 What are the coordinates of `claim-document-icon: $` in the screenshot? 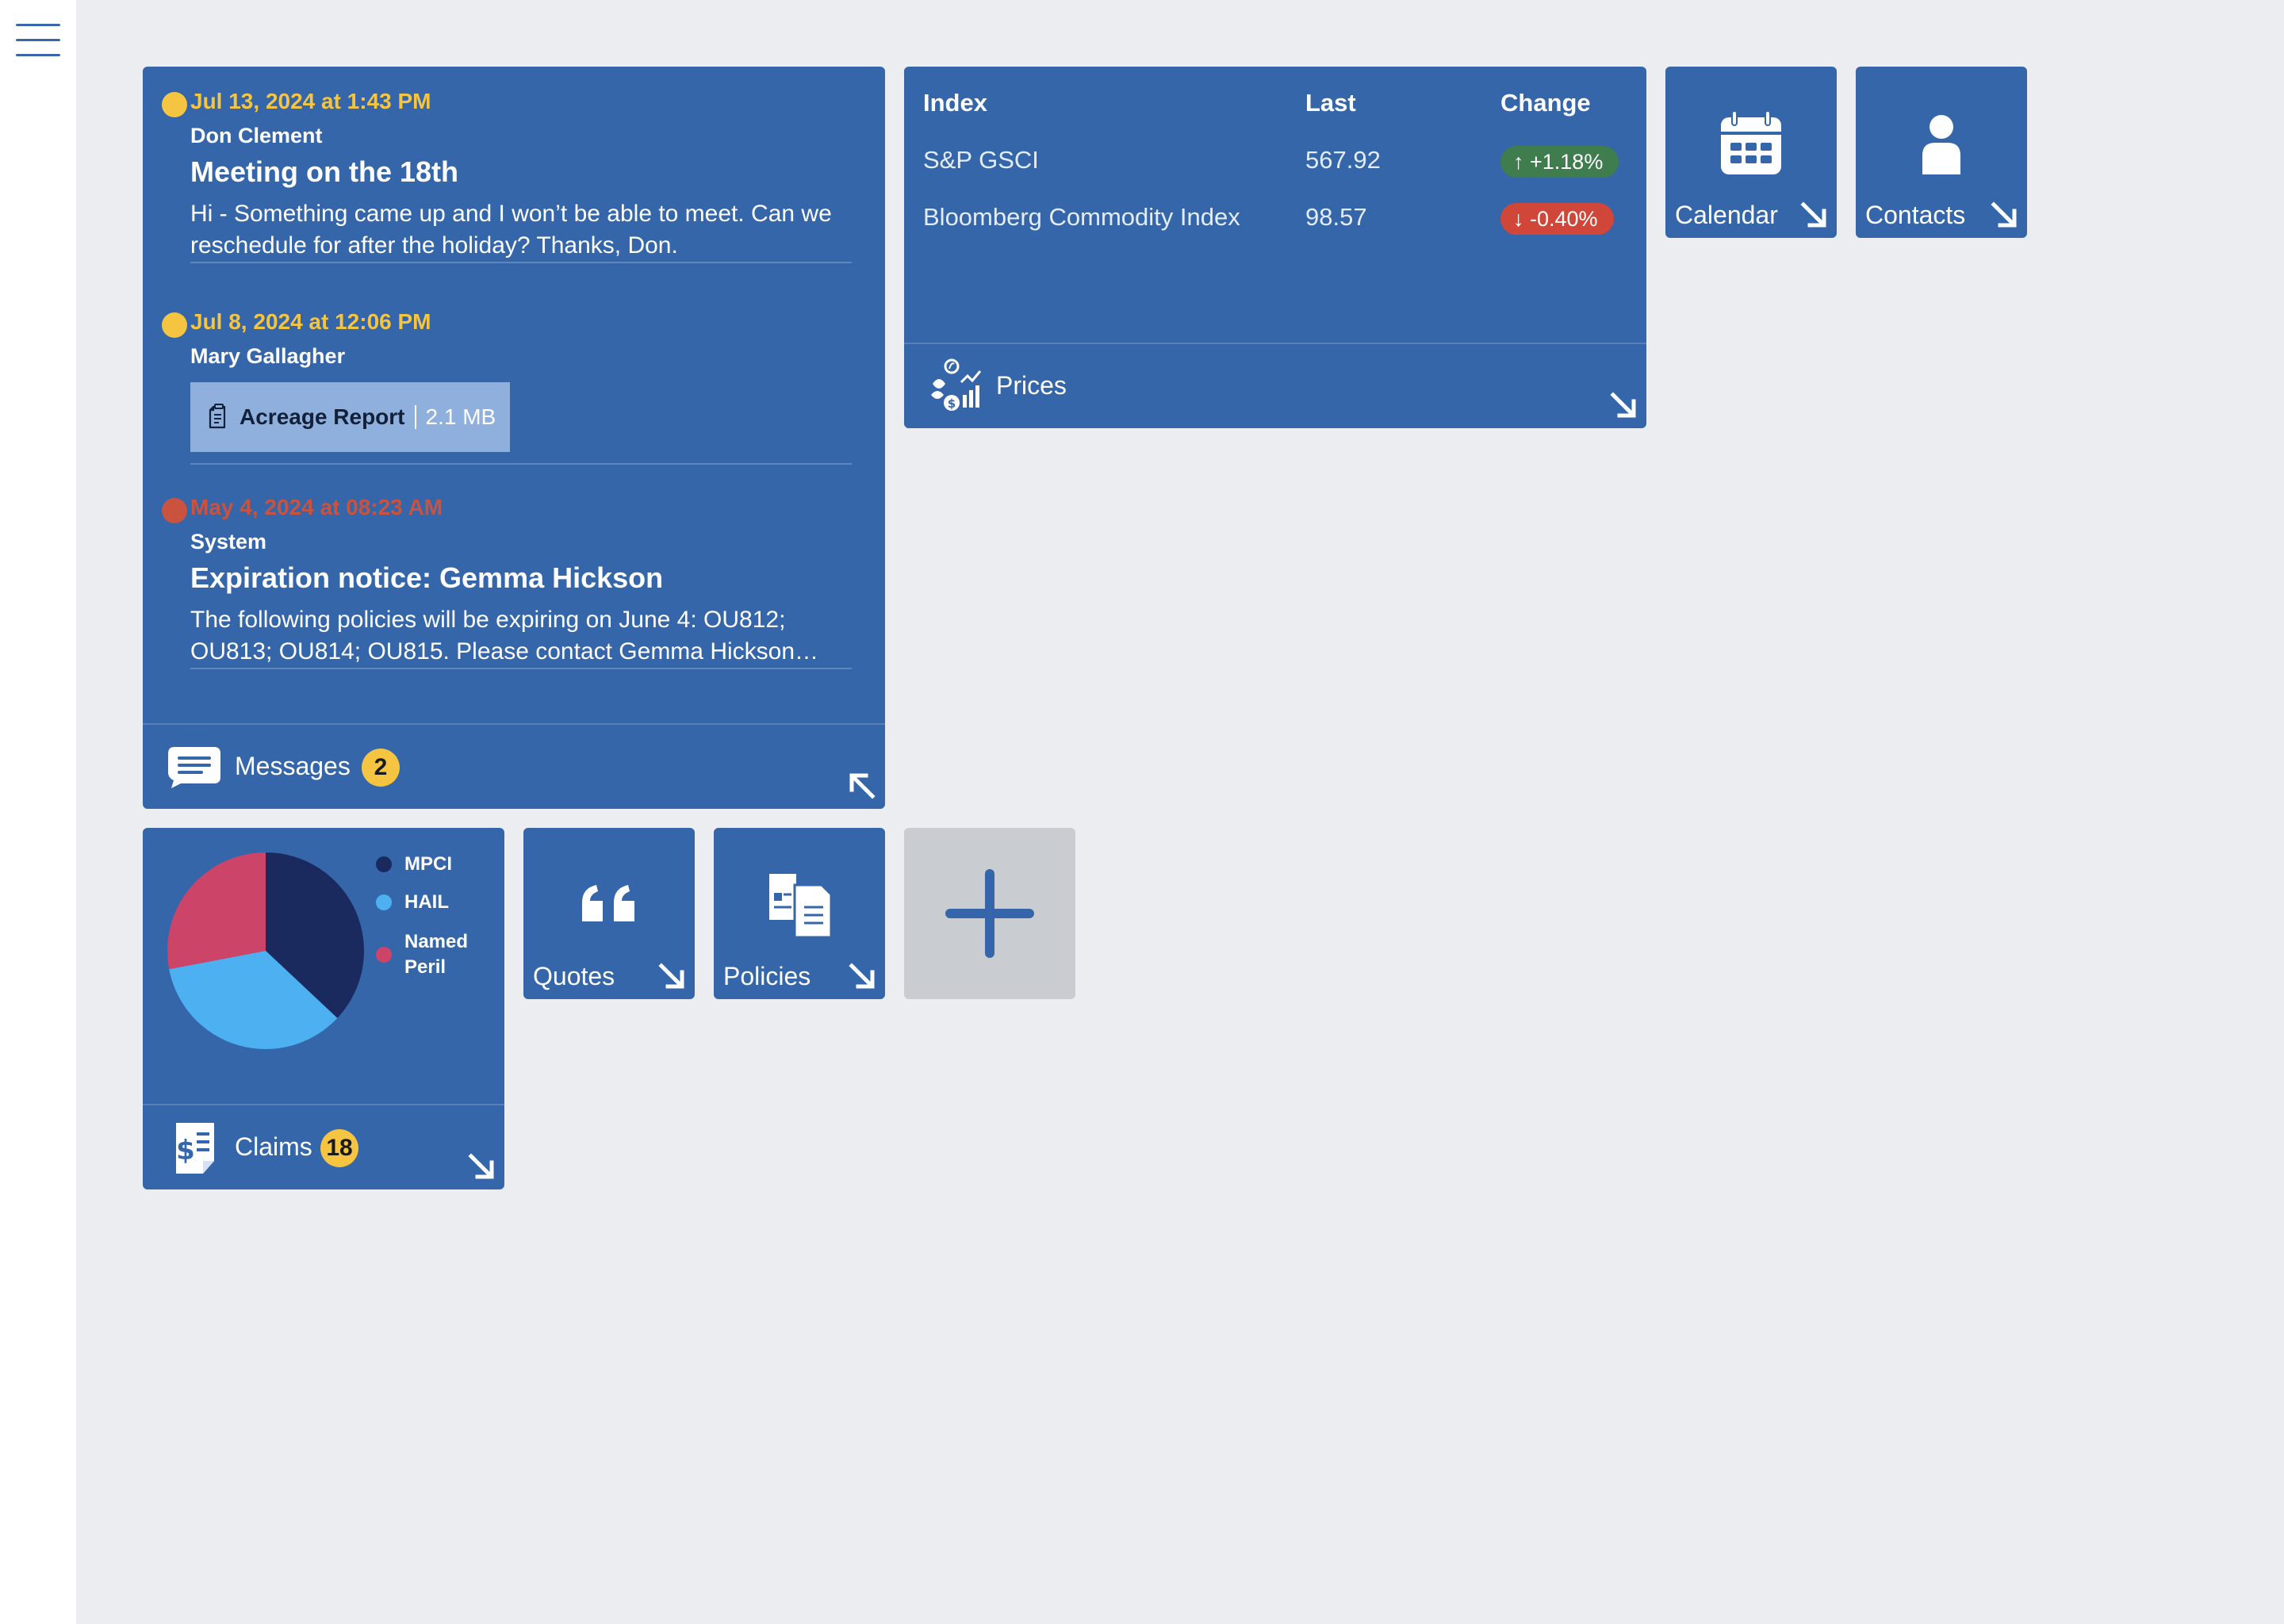 It's located at (195, 1148).